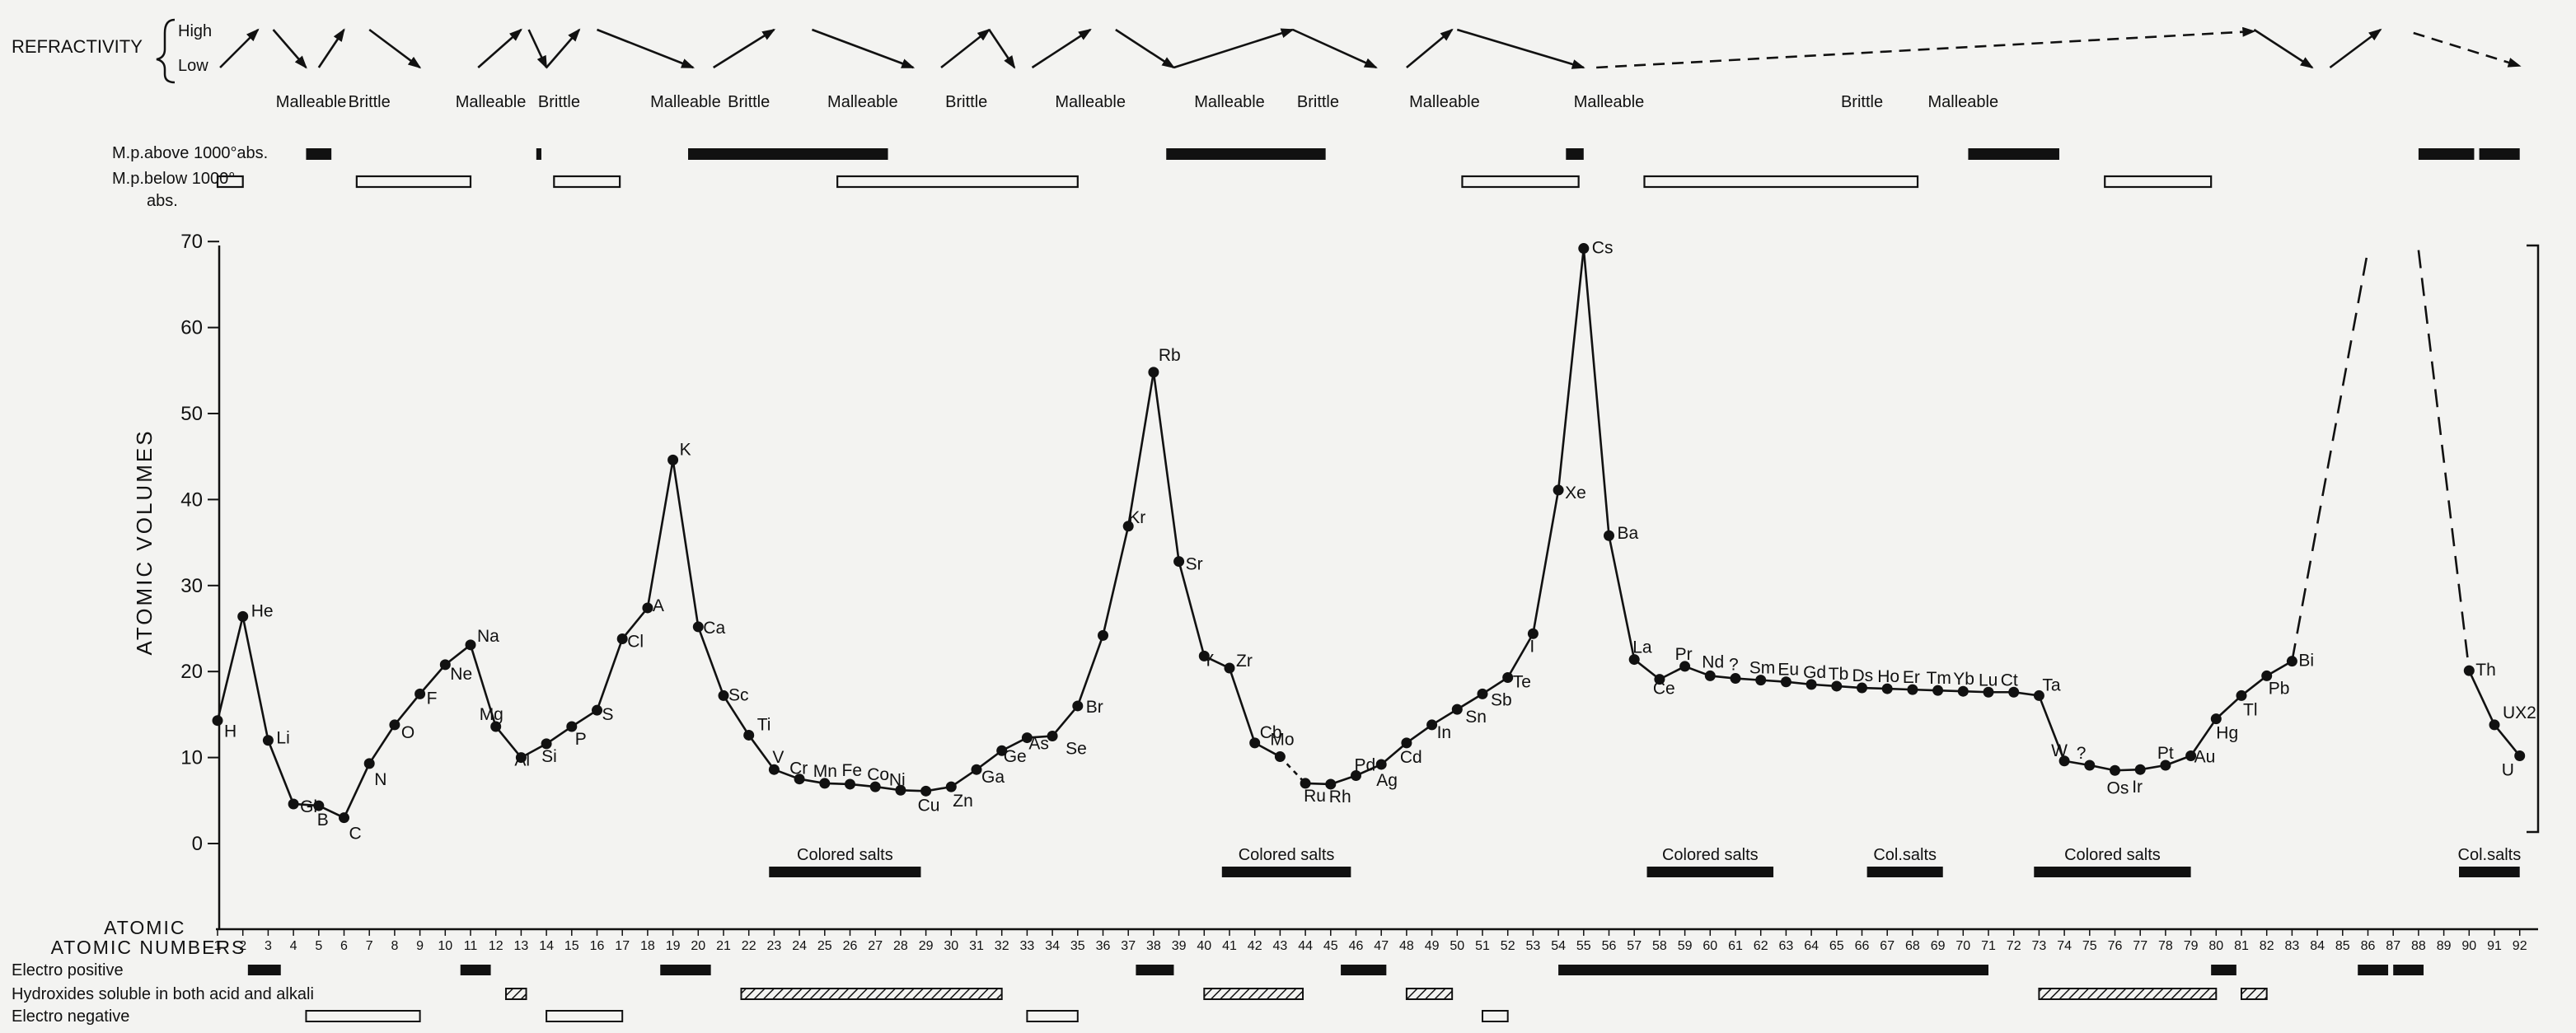 Image resolution: width=2576 pixels, height=1033 pixels. Describe the element at coordinates (1076, 749) in the screenshot. I see `element-label-se: Se` at that location.